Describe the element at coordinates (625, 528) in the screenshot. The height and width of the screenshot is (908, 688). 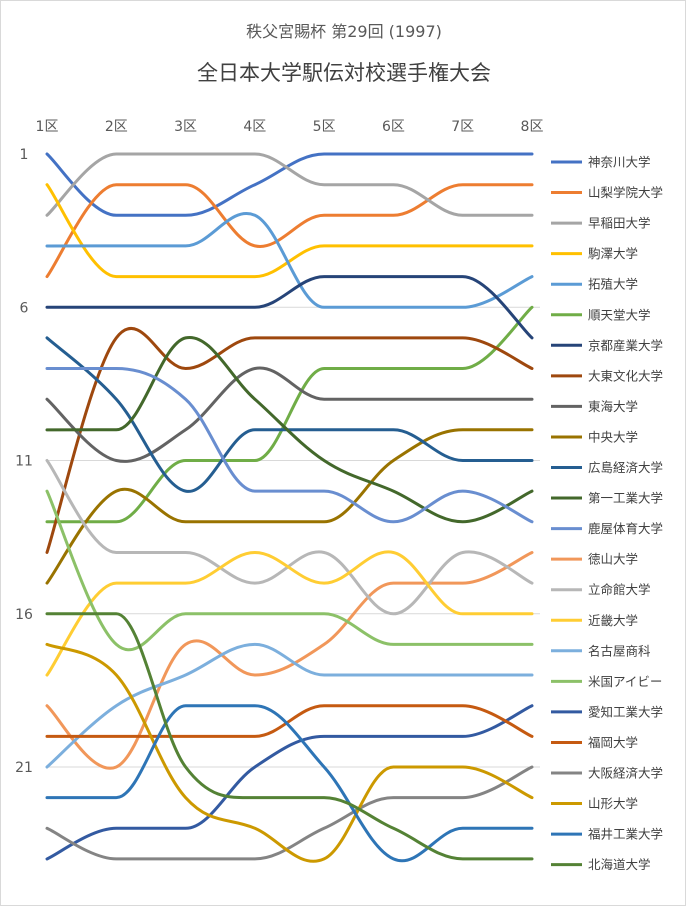
I see `legend-label: 鹿屋体育大学` at that location.